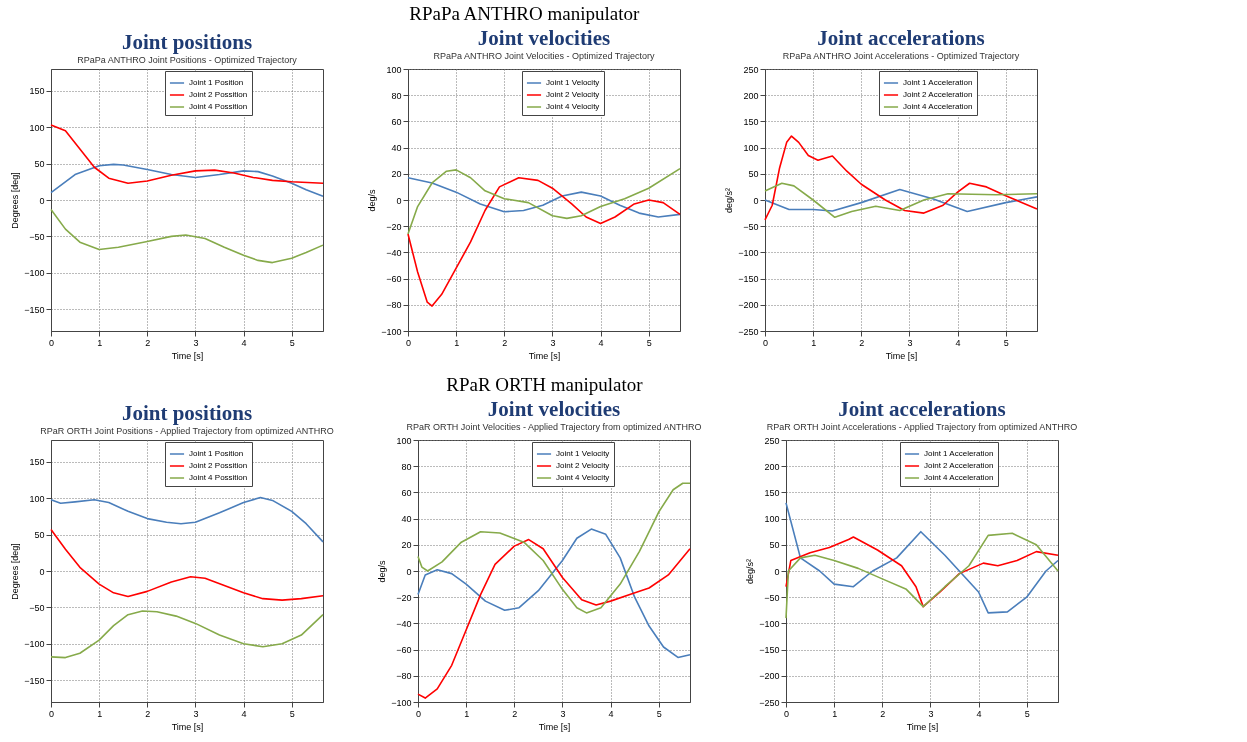 The width and height of the screenshot is (1247, 742). Describe the element at coordinates (772, 440) in the screenshot. I see `y-tick-label: 250` at that location.